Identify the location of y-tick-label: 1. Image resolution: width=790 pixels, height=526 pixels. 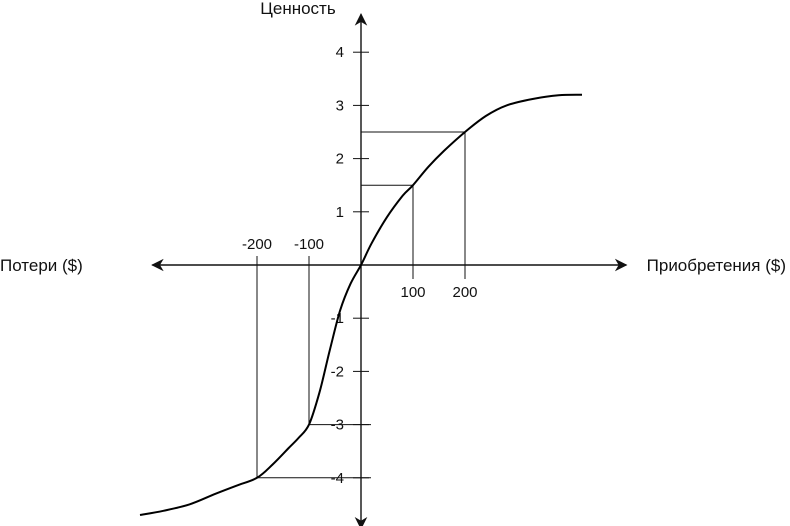
(340, 212).